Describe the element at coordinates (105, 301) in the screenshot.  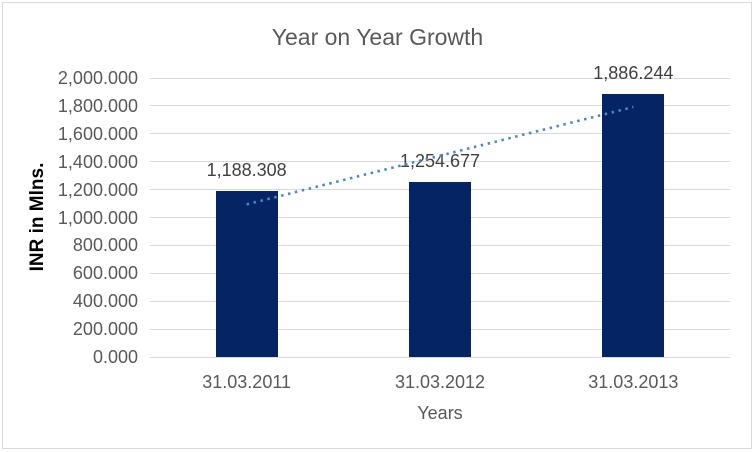
I see `y-tick-label: 400.000` at that location.